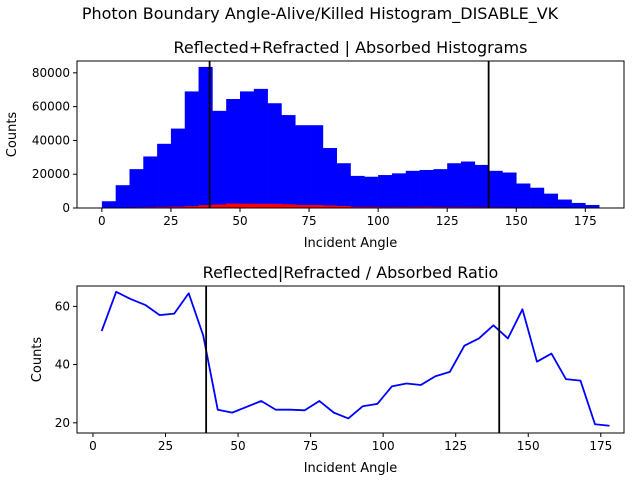  Describe the element at coordinates (66, 208) in the screenshot. I see `y-tick-label: 0` at that location.